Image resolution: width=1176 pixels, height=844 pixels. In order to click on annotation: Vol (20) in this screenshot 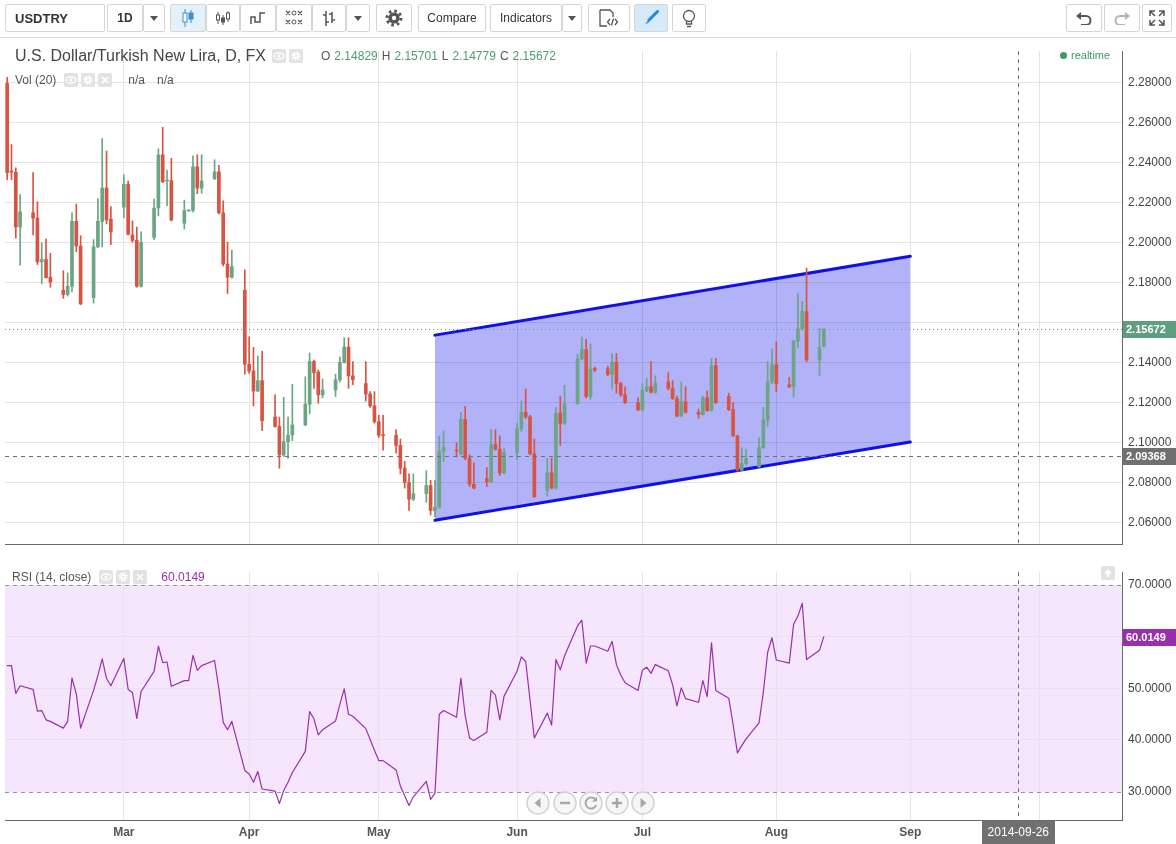, I will do `click(36, 80)`.